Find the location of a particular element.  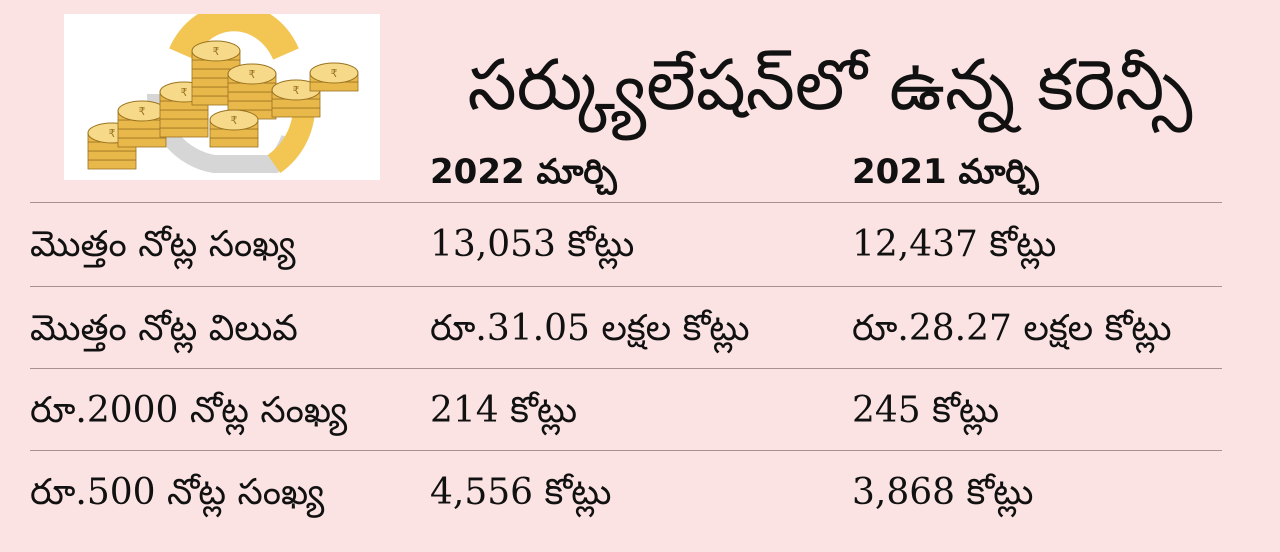

coins-illustration: ₹ ₹ ₹ ₹ ₹ ₹ ₹ ₹ is located at coordinates (222, 91).